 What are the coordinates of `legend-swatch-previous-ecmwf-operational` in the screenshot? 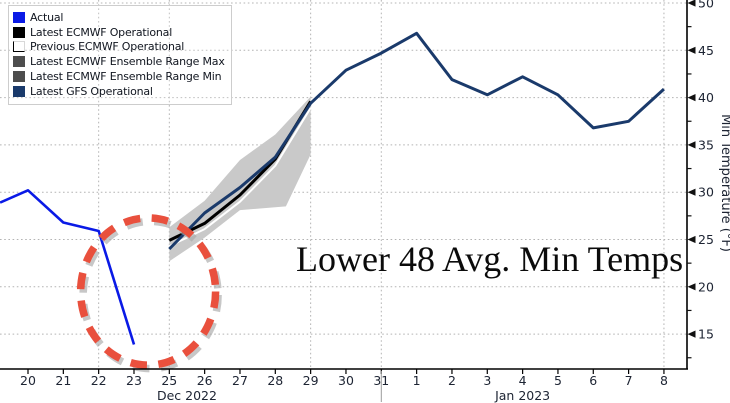 It's located at (19, 47).